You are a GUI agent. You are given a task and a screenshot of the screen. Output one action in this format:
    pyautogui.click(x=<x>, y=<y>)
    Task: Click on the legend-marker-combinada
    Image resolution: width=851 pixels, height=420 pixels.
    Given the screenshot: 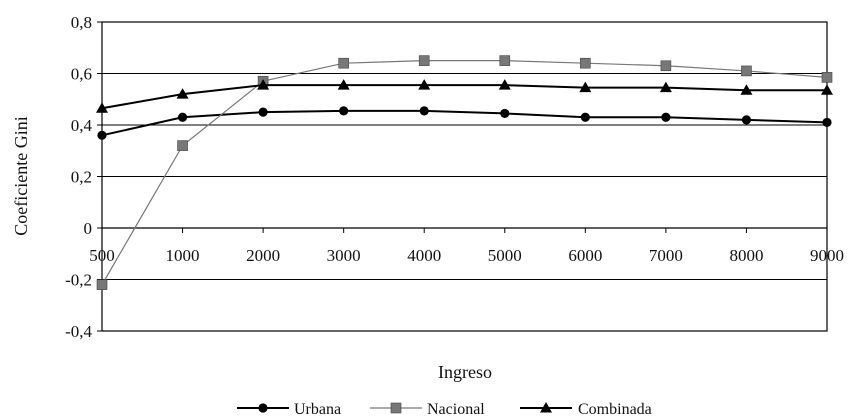 What is the action you would take?
    pyautogui.click(x=546, y=407)
    